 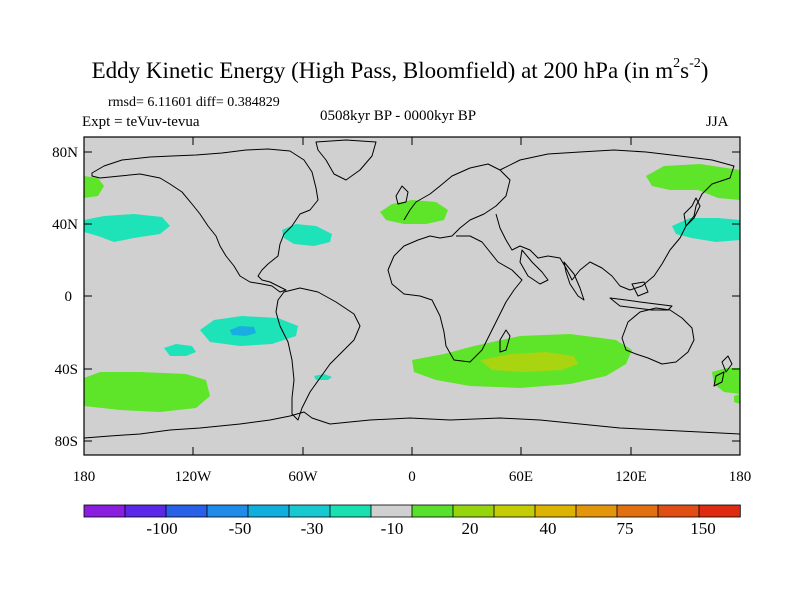 What do you see at coordinates (194, 477) in the screenshot?
I see `lon-label-120w: 120W` at bounding box center [194, 477].